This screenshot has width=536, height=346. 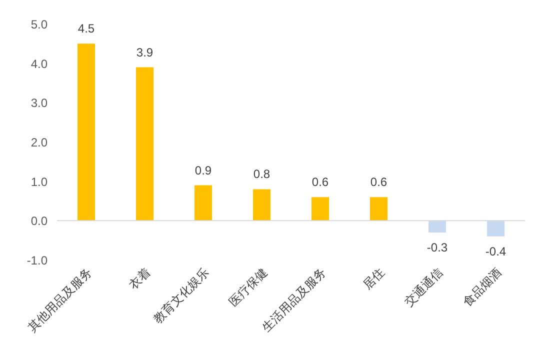 What do you see at coordinates (39, 63) in the screenshot?
I see `y-tick-label: 4.0` at bounding box center [39, 63].